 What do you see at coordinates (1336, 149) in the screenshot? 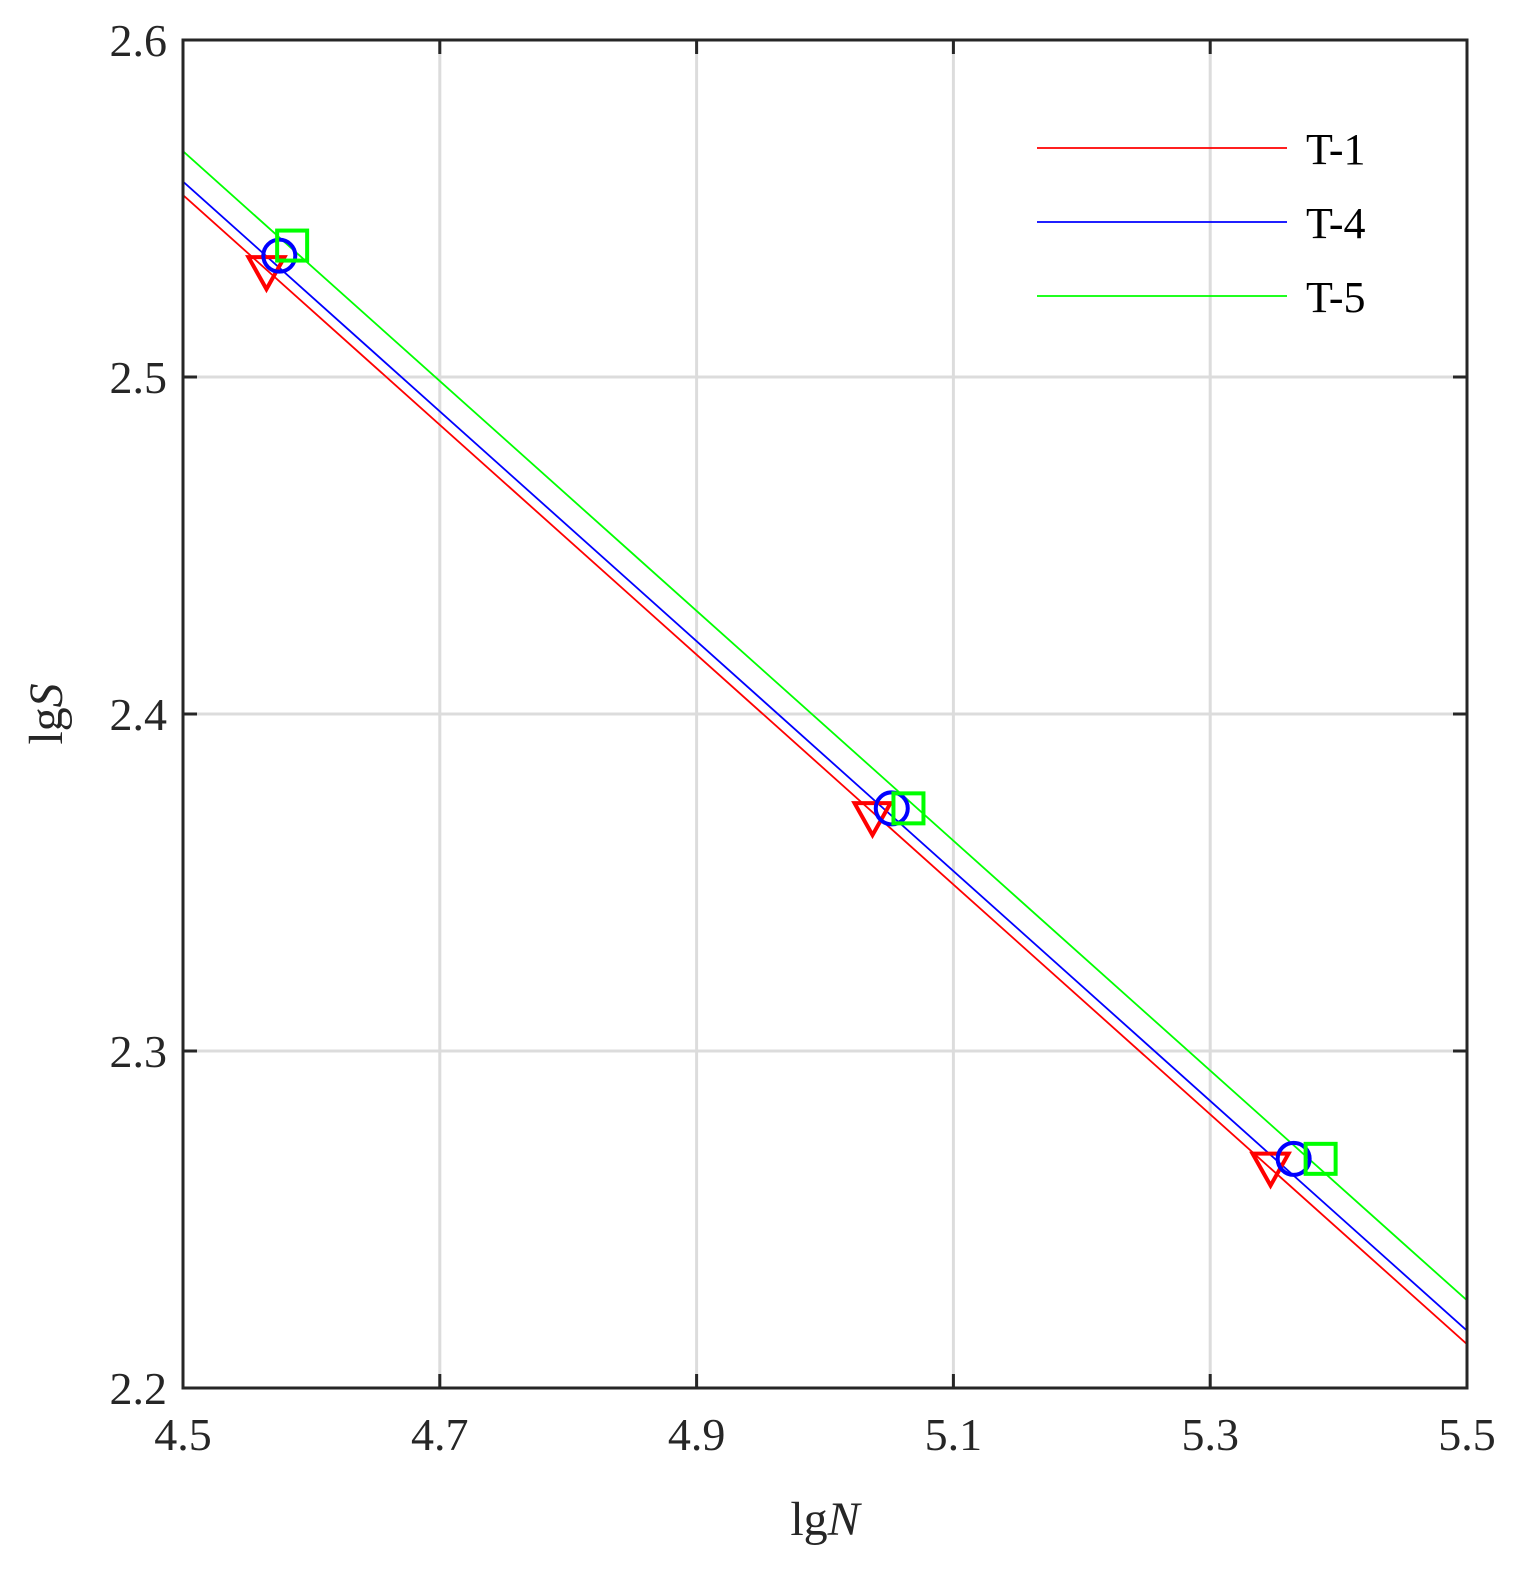
I see `legend-label-t-1: T-1` at bounding box center [1336, 149].